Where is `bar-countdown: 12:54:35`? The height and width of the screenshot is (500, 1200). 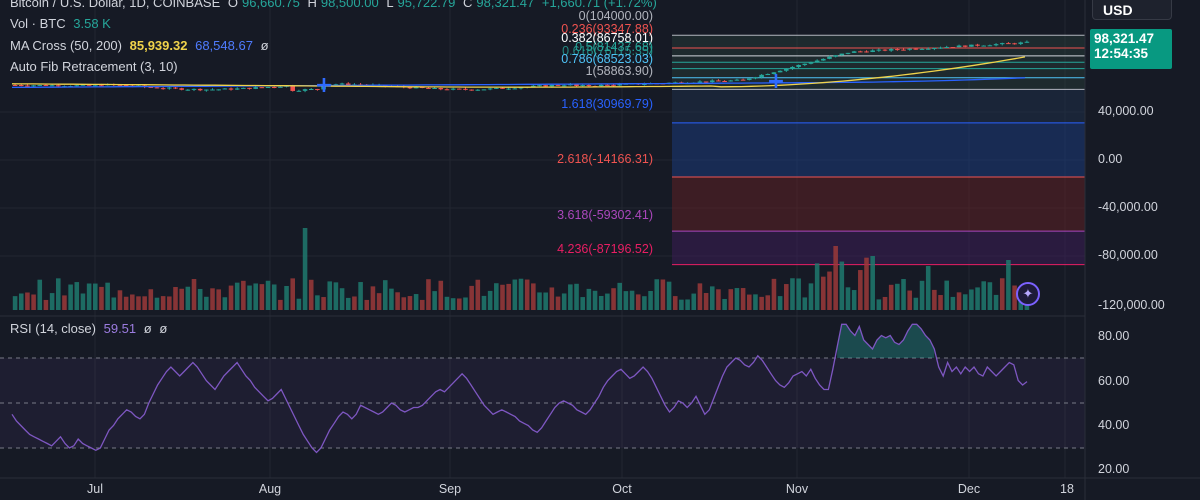
bar-countdown: 12:54:35 is located at coordinates (1121, 53).